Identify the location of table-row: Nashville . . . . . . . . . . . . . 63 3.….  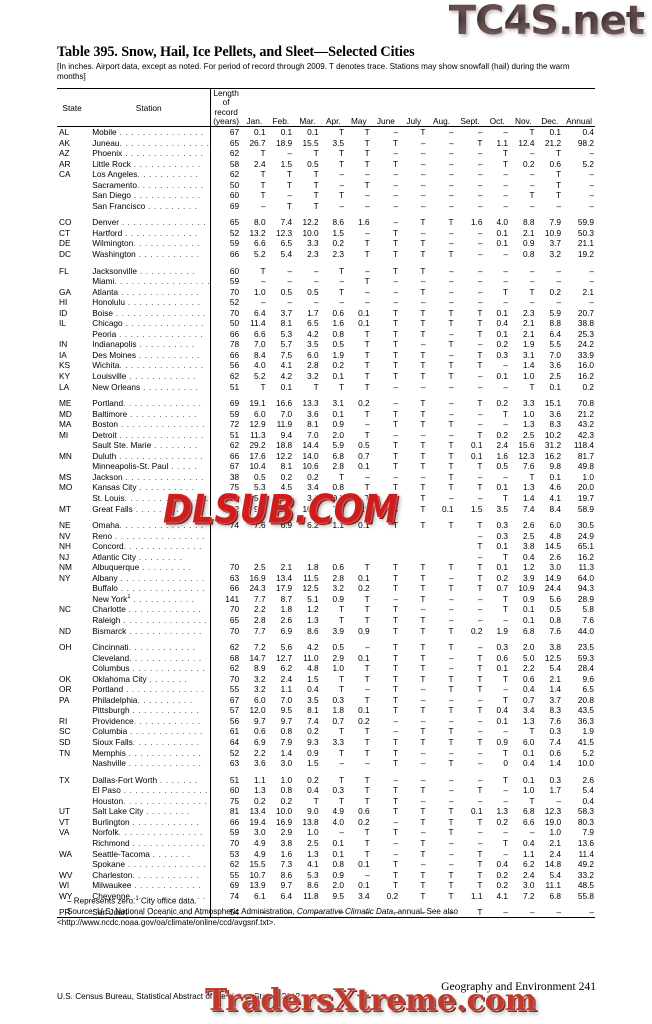
(326, 763).